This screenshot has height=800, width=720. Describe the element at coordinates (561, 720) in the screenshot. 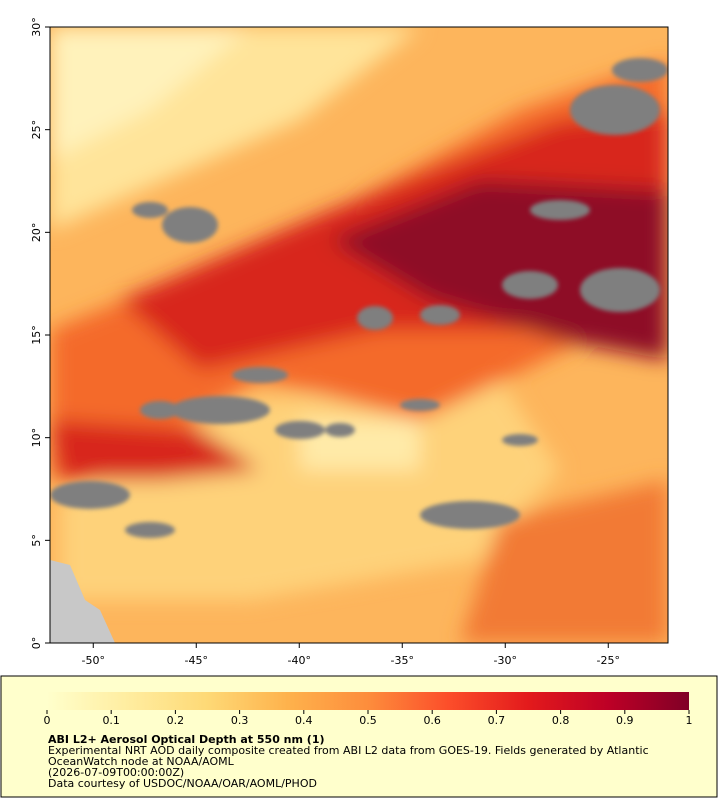

I see `colorbar-tick-label: 0.8` at that location.